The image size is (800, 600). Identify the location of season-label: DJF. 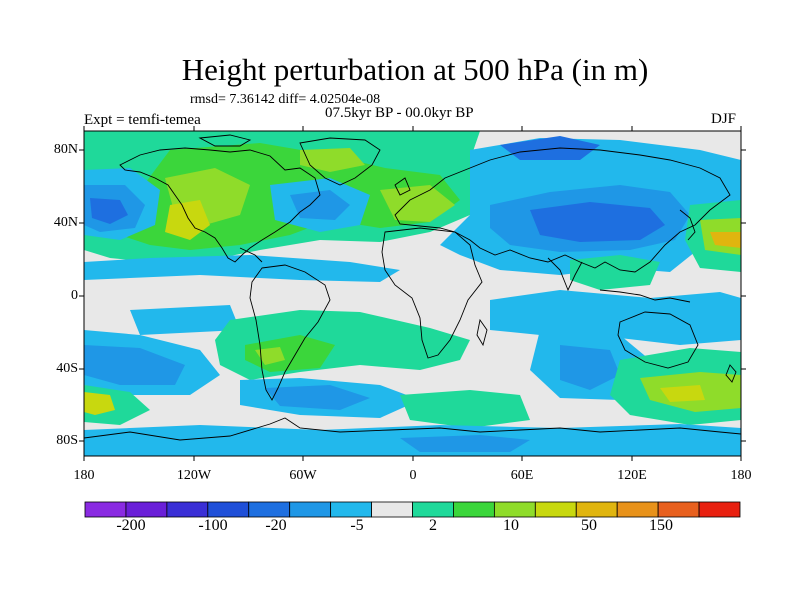
(724, 119).